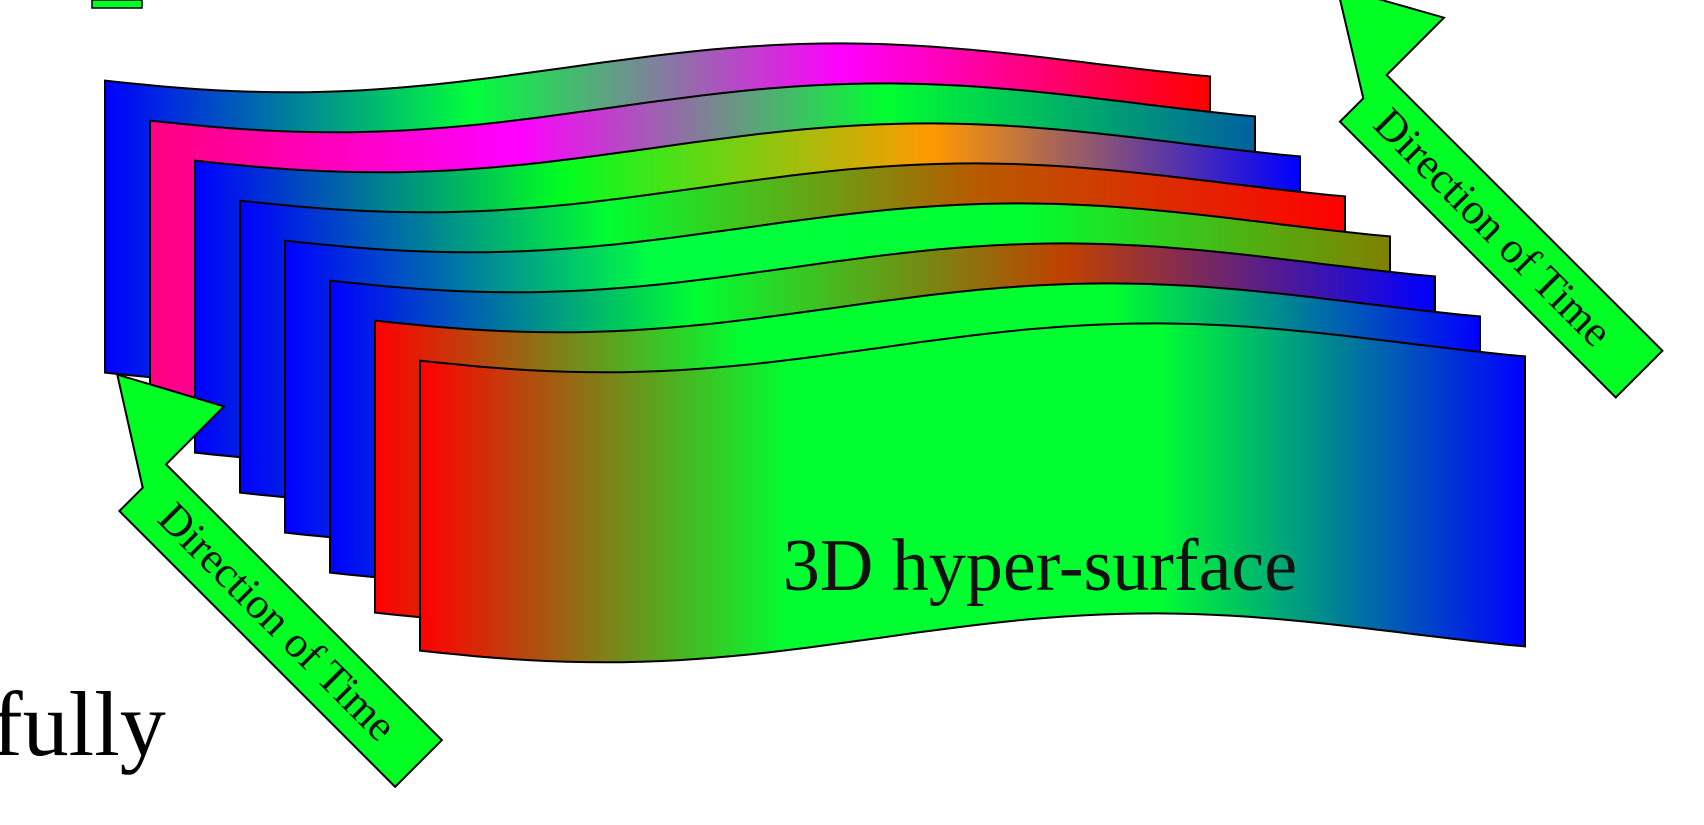  I want to click on green-marker, so click(117, 4).